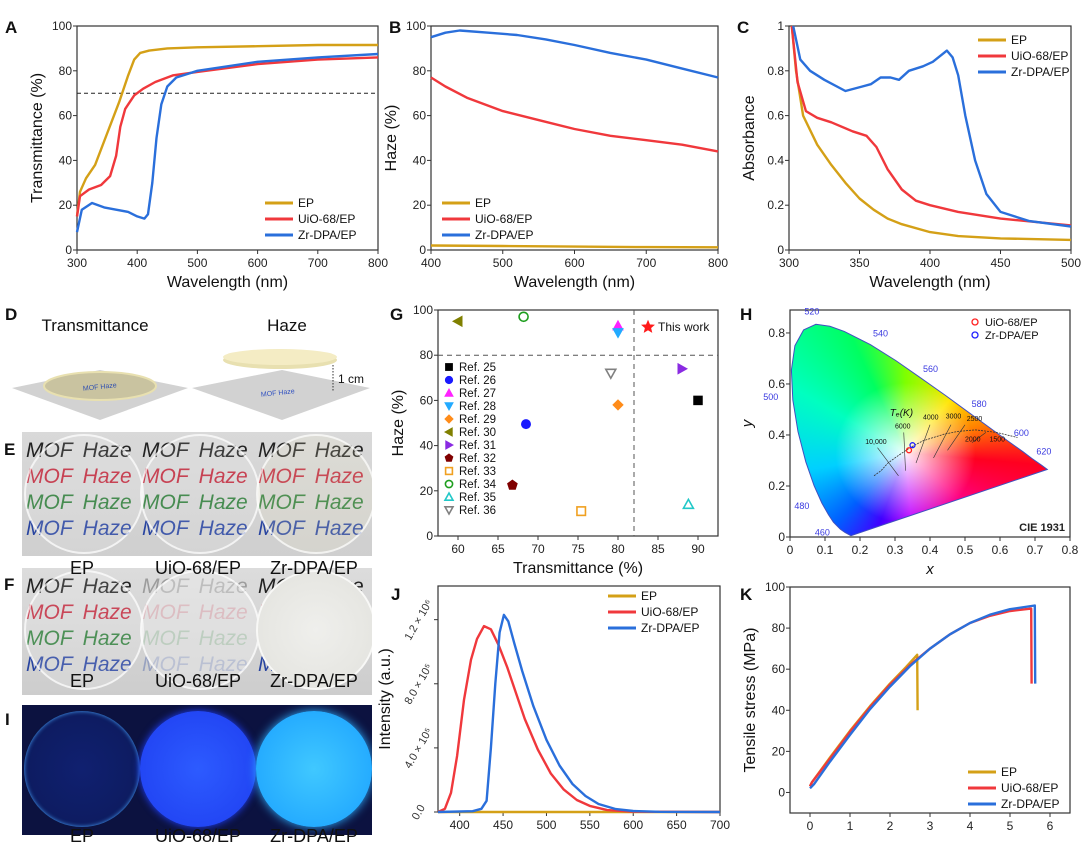 Image resolution: width=1087 pixels, height=843 pixels. What do you see at coordinates (931, 418) in the screenshot?
I see `cct-value: 4000` at bounding box center [931, 418].